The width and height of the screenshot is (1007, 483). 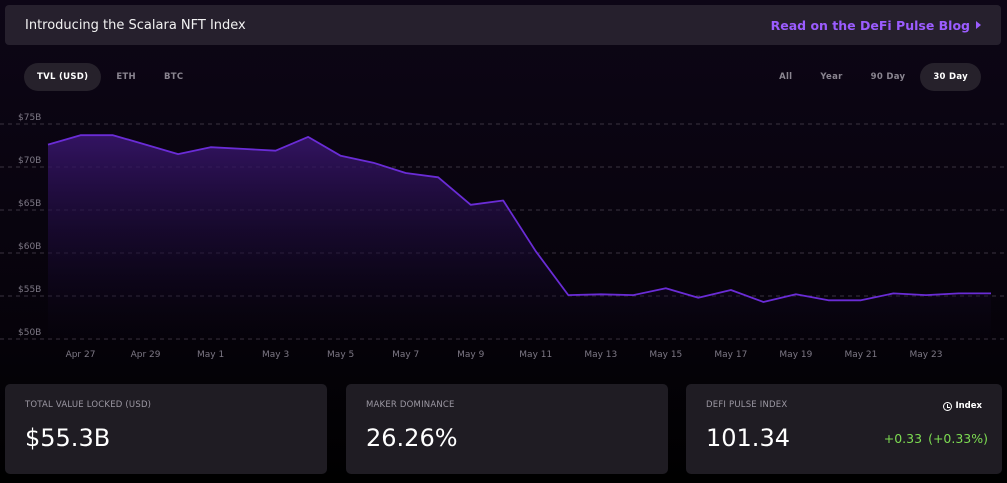 I want to click on y-axis-labels: $75B $70B $65B $60B $55B $50B, so click(x=29, y=225).